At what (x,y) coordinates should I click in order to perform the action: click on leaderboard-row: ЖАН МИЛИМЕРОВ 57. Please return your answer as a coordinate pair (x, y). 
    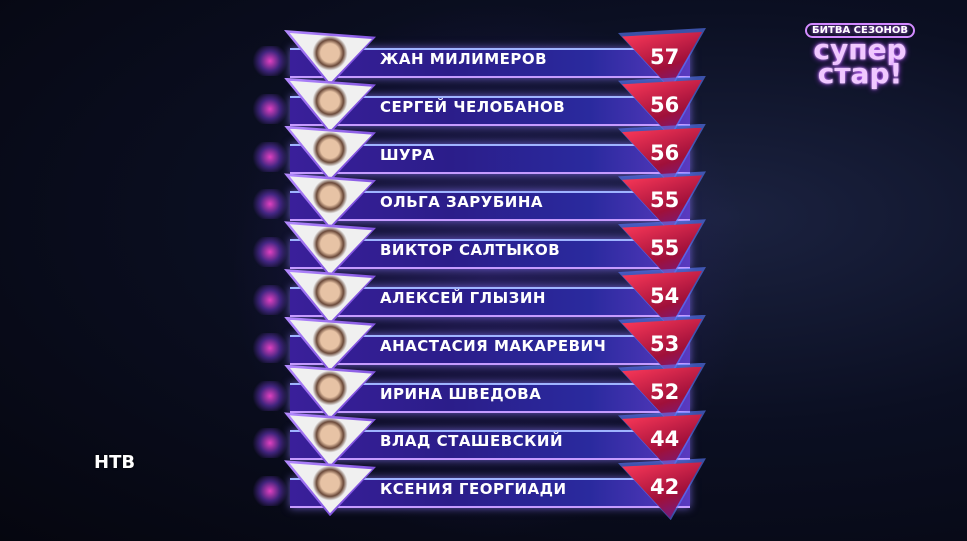
    Looking at the image, I should click on (485, 59).